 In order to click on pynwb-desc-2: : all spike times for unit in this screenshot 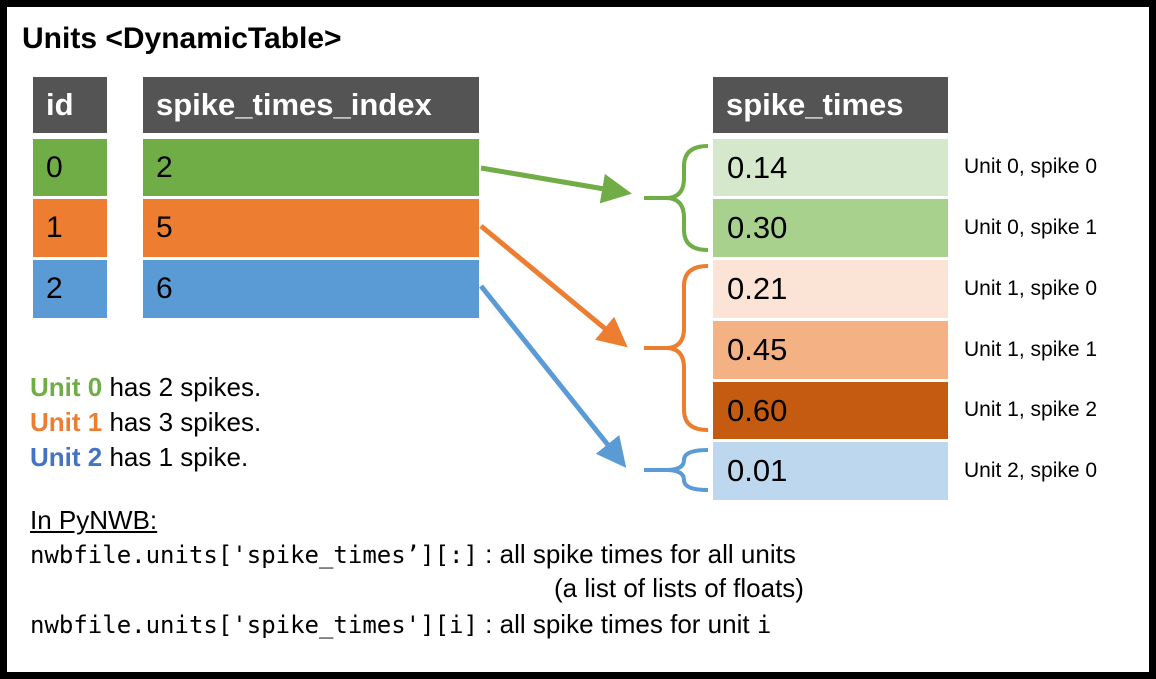, I will do `click(617, 624)`.